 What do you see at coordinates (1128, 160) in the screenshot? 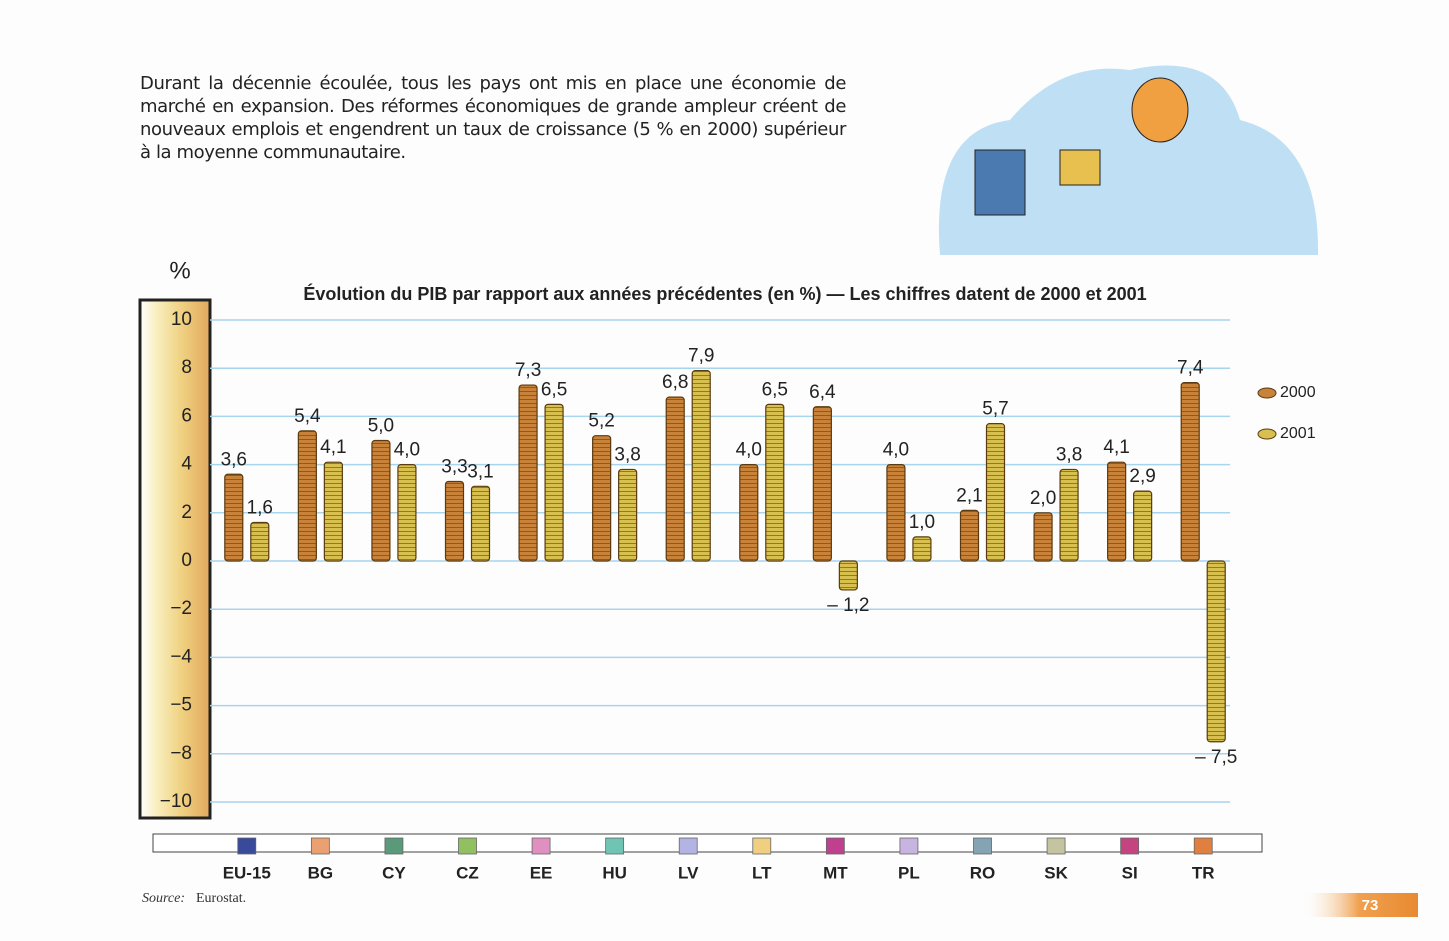
I see `illustration-background` at bounding box center [1128, 160].